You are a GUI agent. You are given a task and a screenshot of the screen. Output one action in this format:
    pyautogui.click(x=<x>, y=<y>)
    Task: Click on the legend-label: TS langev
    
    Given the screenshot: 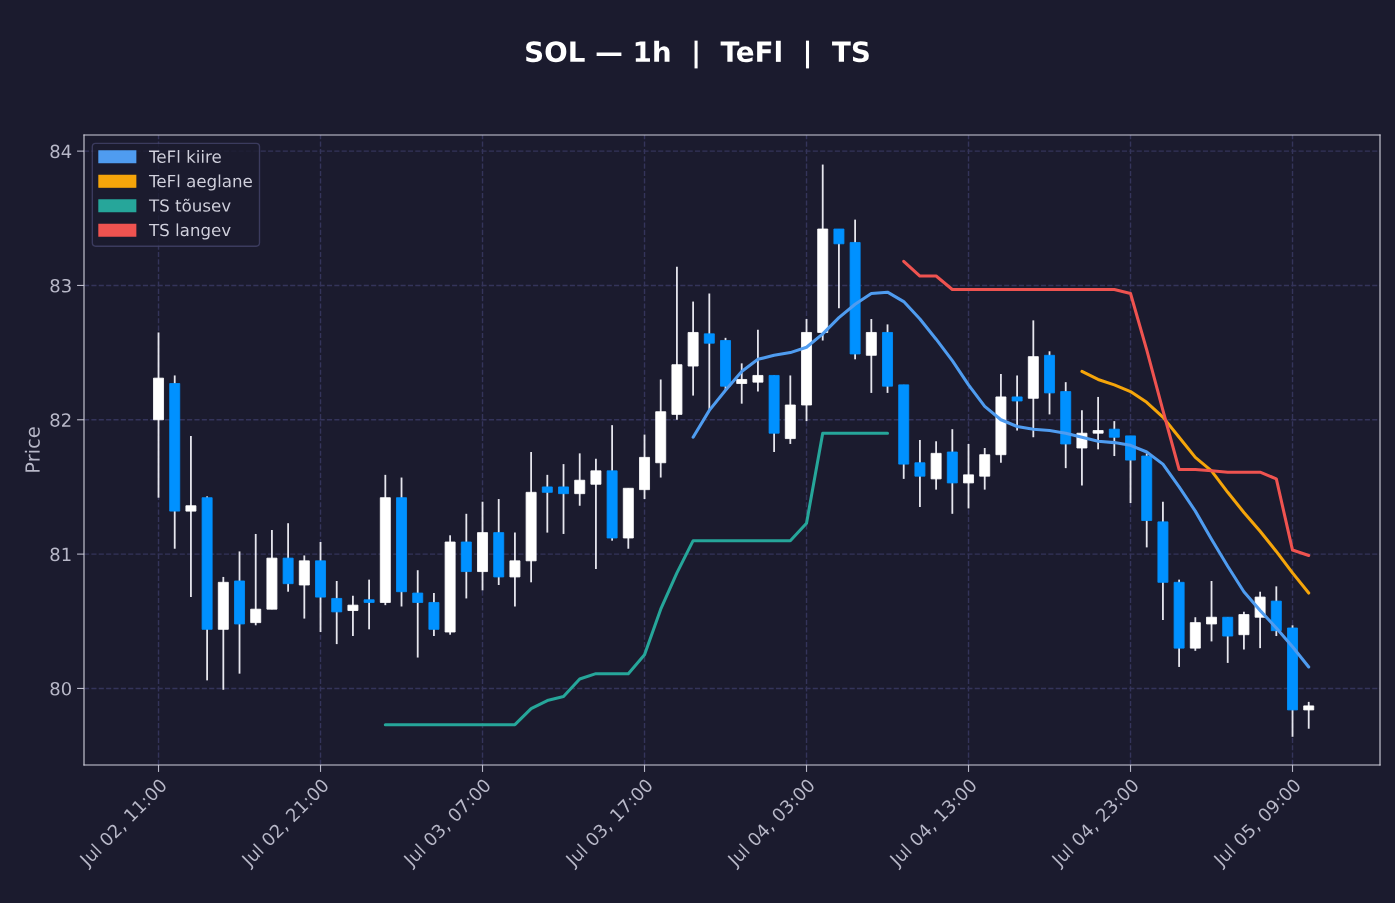 What is the action you would take?
    pyautogui.click(x=189, y=231)
    